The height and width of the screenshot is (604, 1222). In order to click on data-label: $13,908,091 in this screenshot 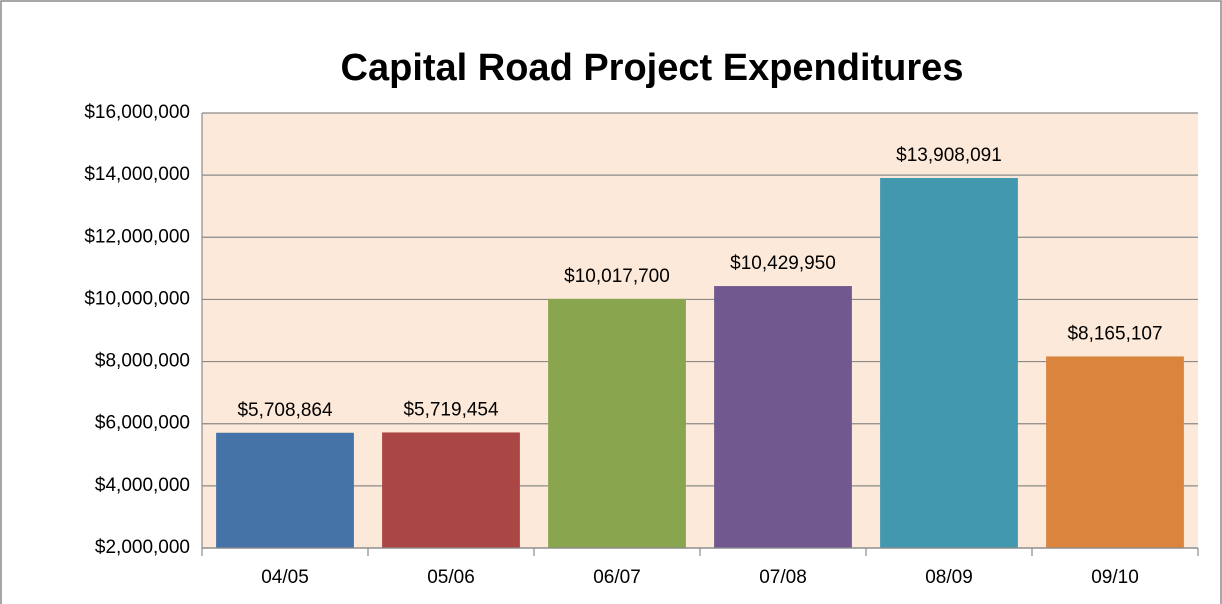, I will do `click(949, 155)`.